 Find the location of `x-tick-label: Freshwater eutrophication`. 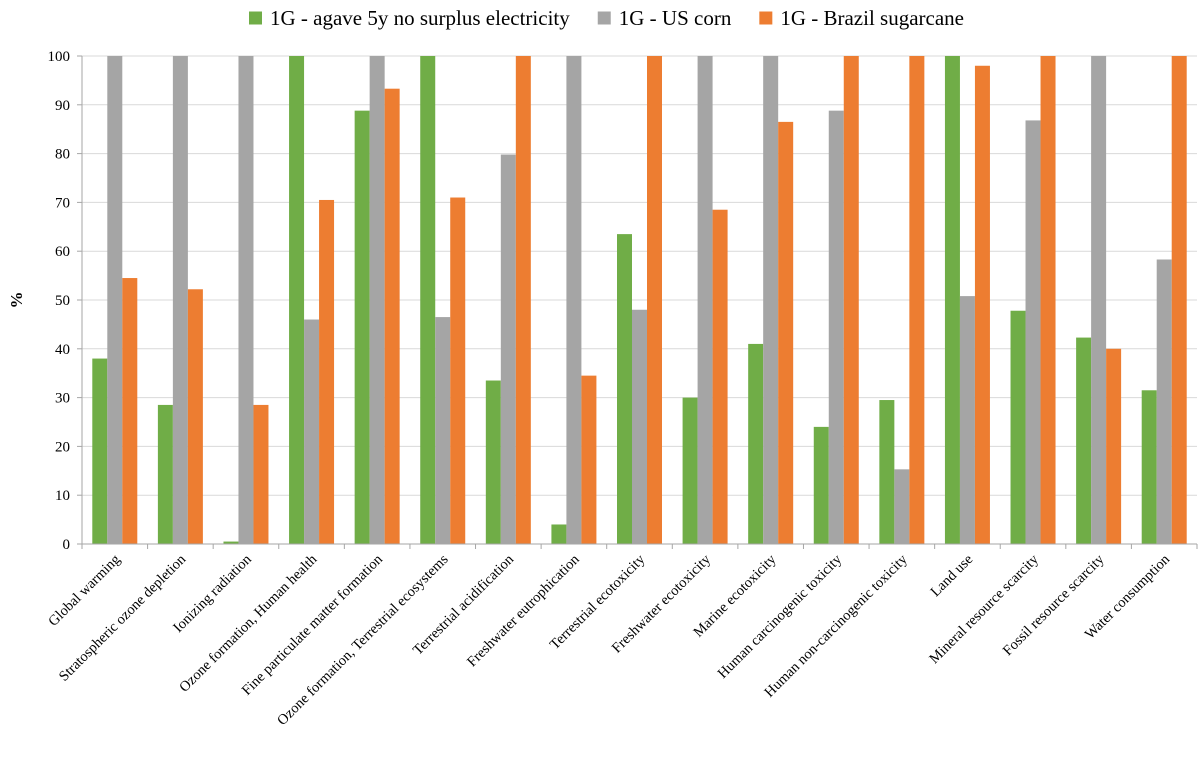

x-tick-label: Freshwater eutrophication is located at coordinates (523, 610).